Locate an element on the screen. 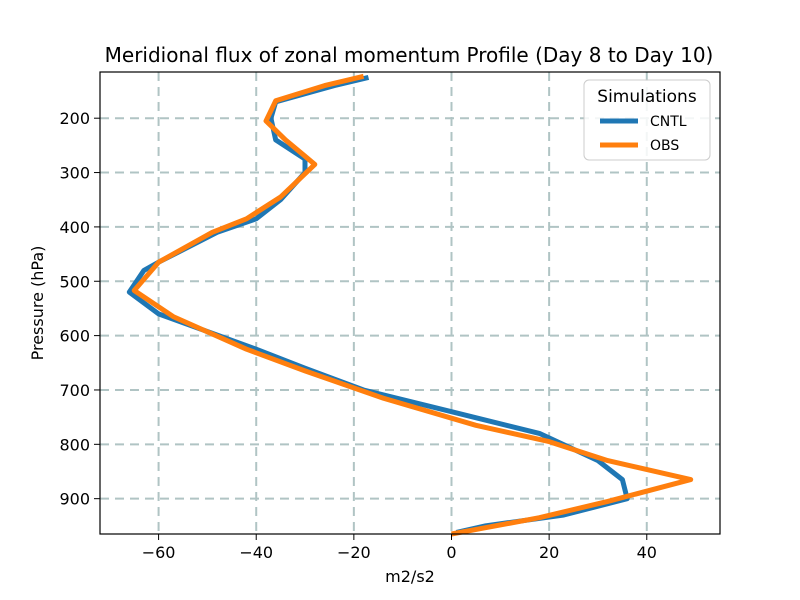  y-tick-label: 700 is located at coordinates (74, 390).